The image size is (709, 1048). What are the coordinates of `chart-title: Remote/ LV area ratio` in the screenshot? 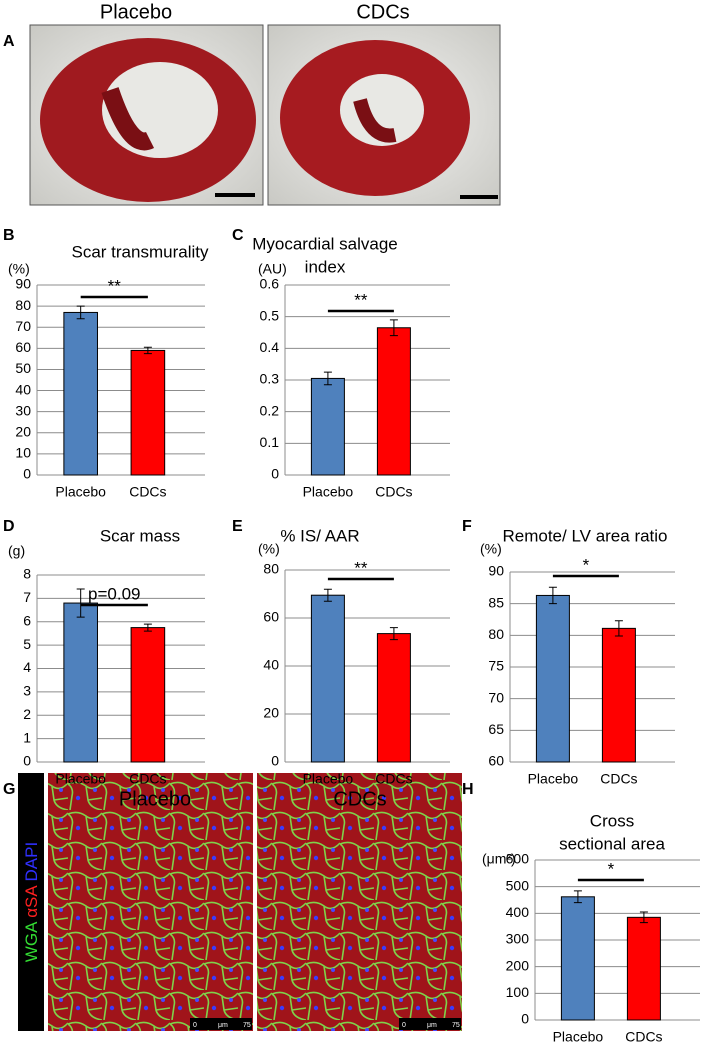 It's located at (584, 535).